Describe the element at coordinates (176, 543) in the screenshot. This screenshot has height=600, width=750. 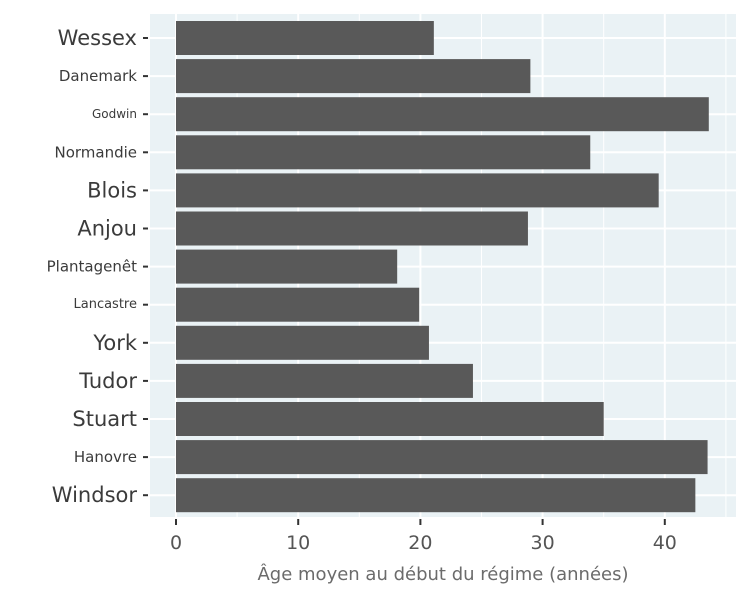
I see `x-tick-label: 0` at that location.